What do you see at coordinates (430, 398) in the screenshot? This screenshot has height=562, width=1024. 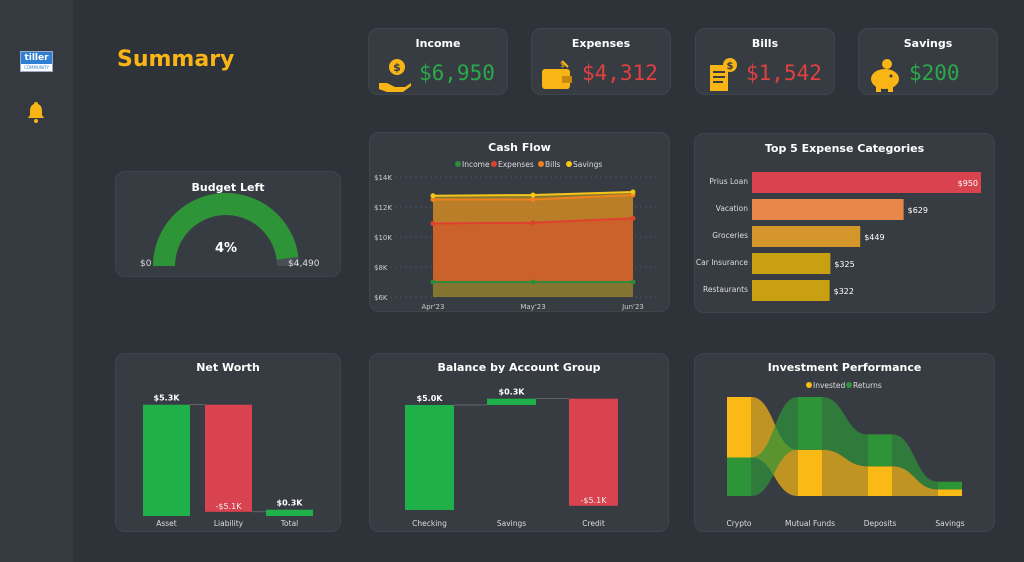 I see `data-label: $5.0K` at bounding box center [430, 398].